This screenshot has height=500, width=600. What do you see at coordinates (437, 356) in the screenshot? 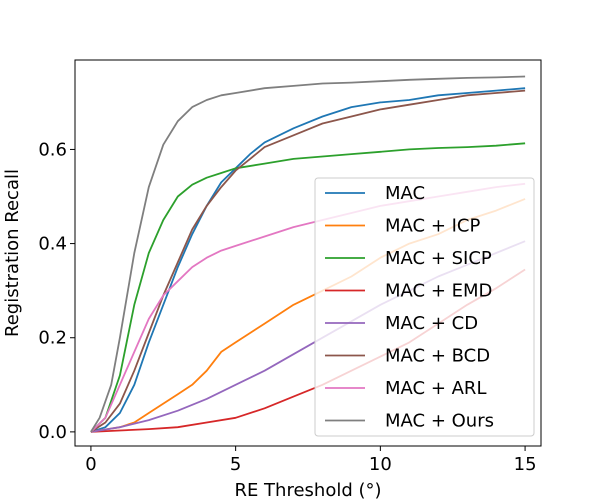
I see `legend-label-mac-plus-bcd: MAC + BCD` at bounding box center [437, 356].